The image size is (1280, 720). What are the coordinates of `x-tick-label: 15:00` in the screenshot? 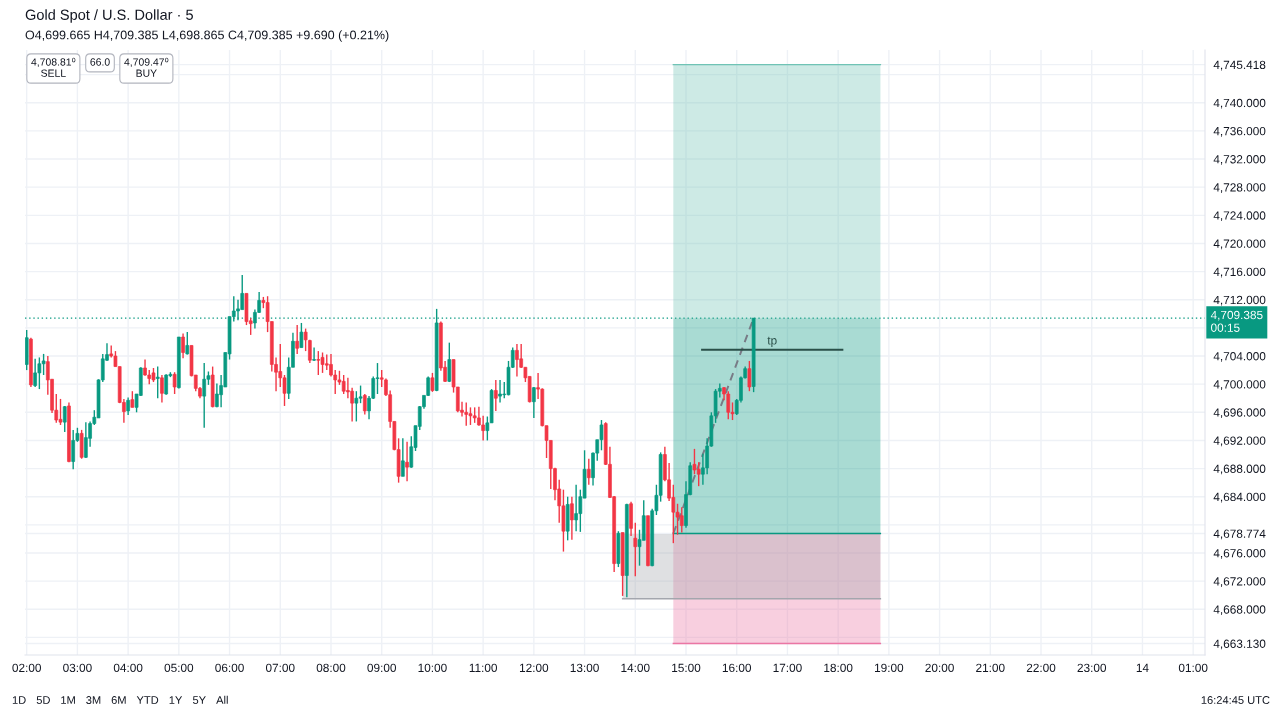 It's located at (686, 667).